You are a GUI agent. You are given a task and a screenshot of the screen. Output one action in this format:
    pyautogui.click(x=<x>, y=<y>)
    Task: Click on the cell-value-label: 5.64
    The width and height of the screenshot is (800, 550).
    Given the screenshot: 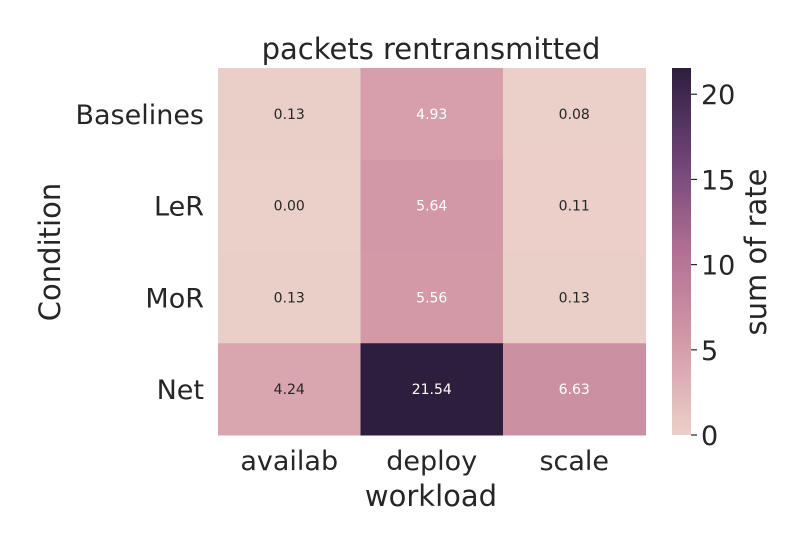 What is the action you would take?
    pyautogui.click(x=431, y=207)
    